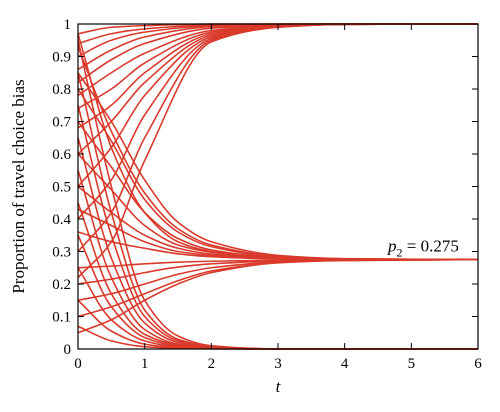  I want to click on x-tick-label: 3, so click(278, 364).